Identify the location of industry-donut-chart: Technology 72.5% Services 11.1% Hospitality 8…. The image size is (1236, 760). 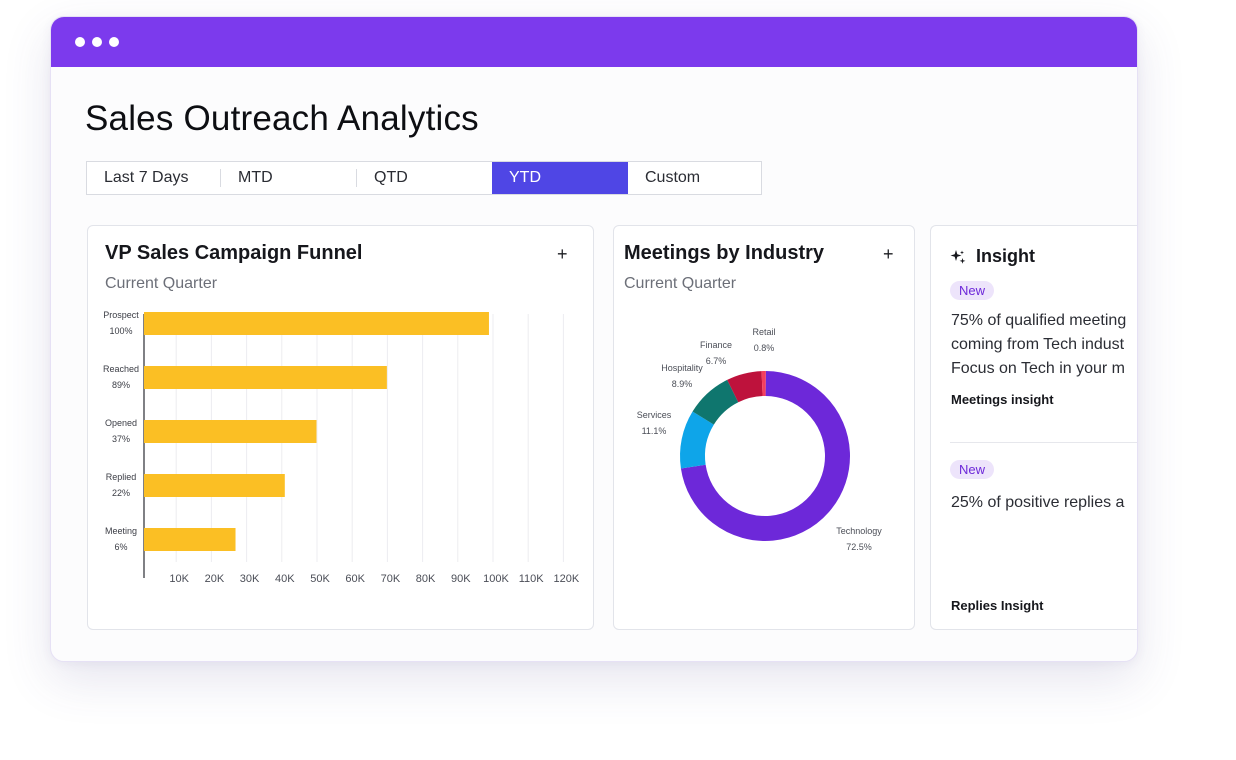
(760, 439).